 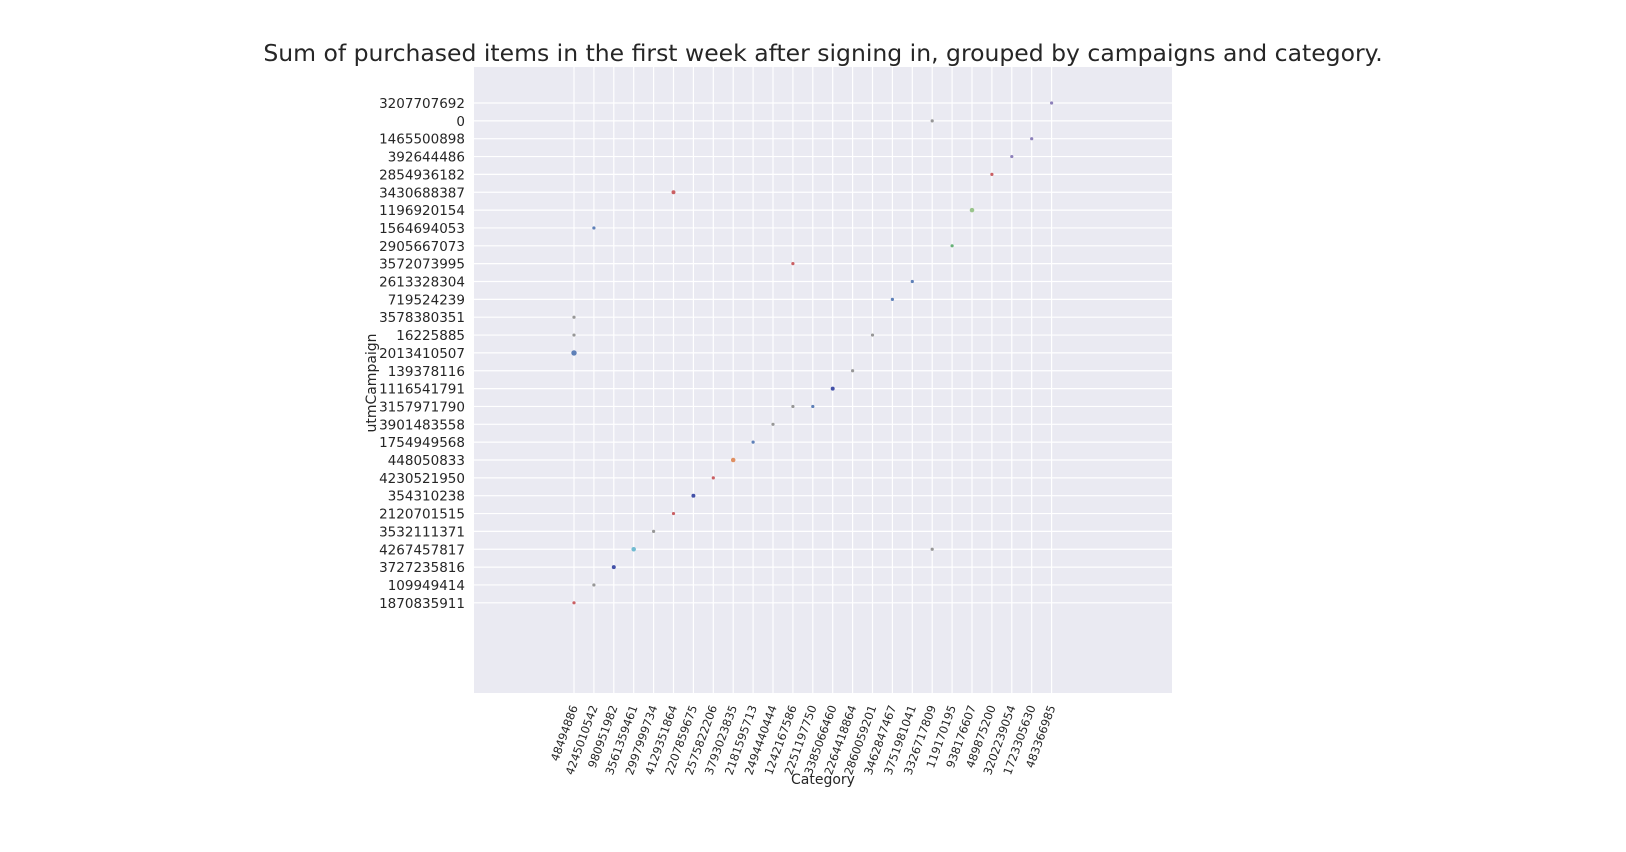 I want to click on y-tick-label: 392644486, so click(x=426, y=158).